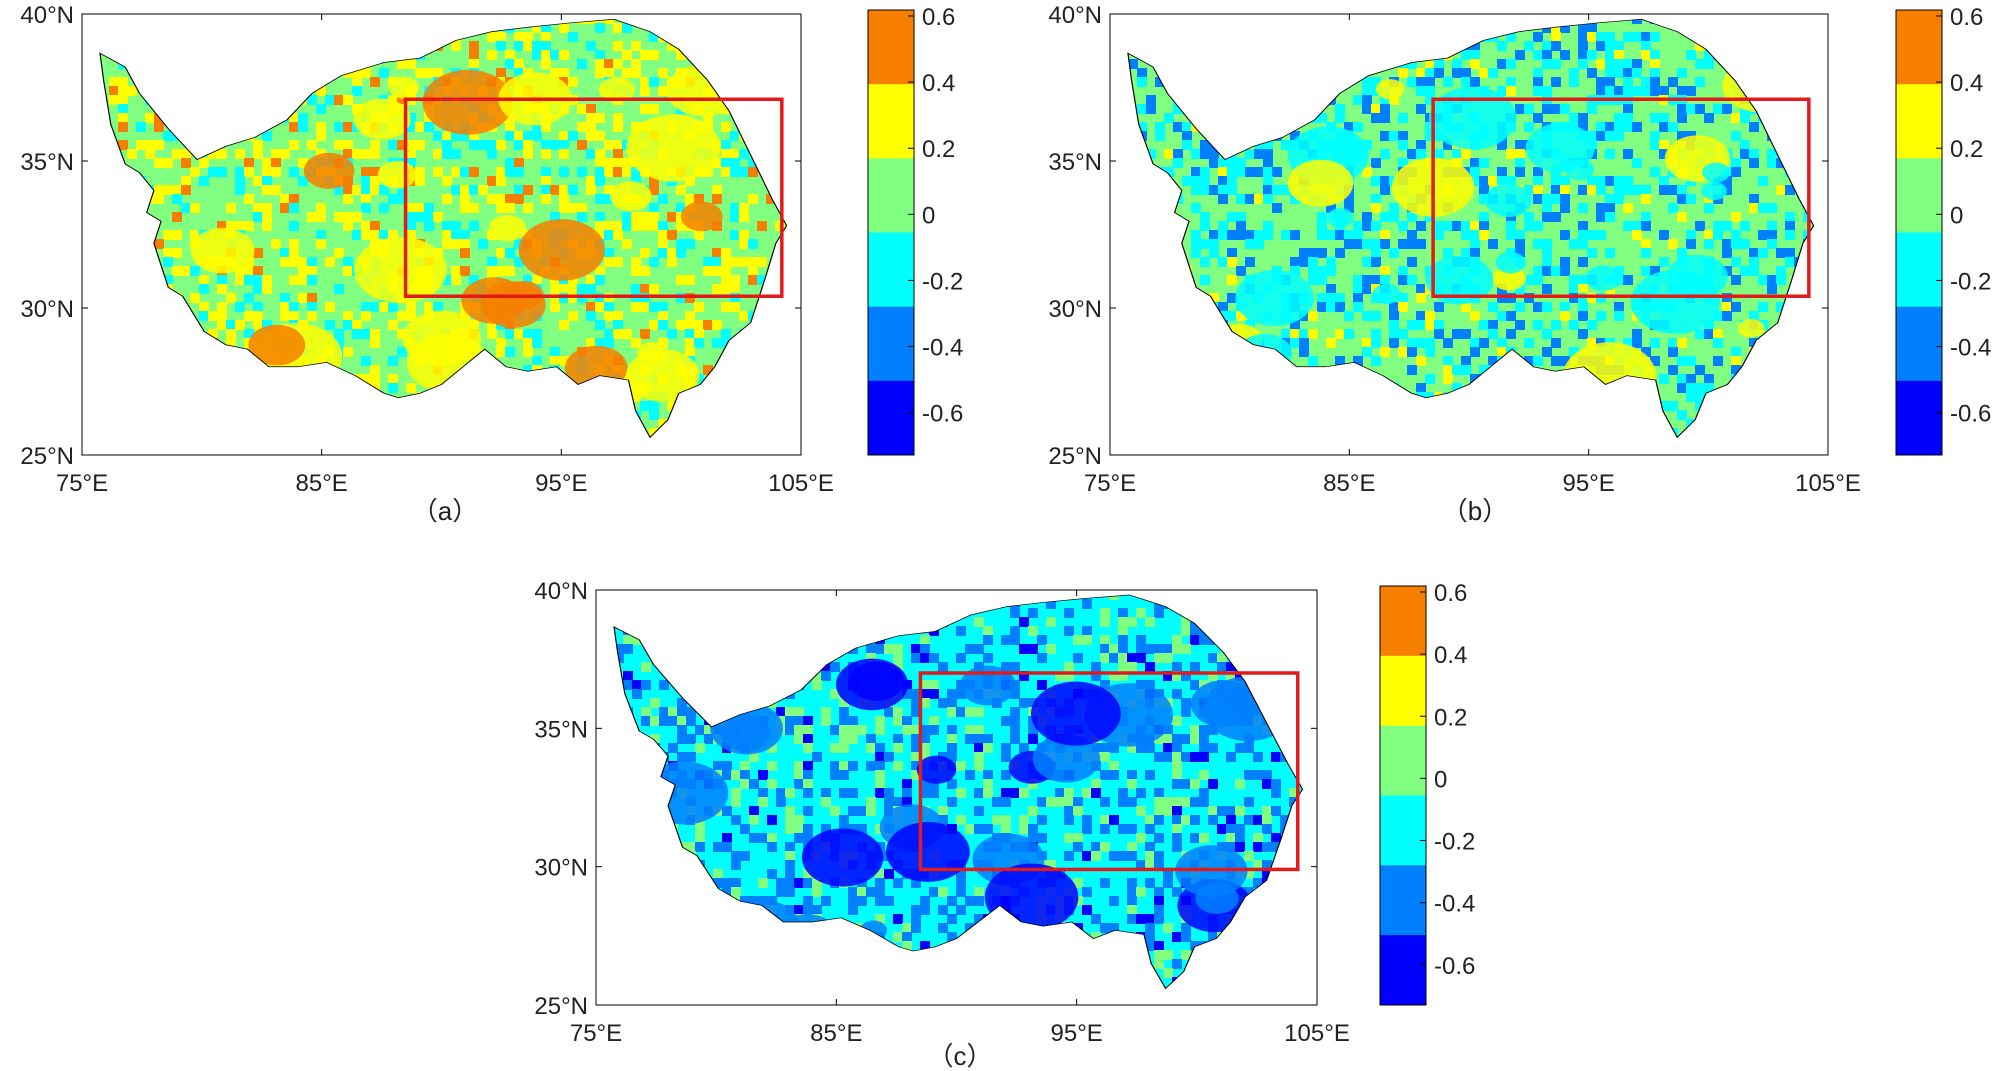  Describe the element at coordinates (445, 511) in the screenshot. I see `panel-caption: （a）` at that location.